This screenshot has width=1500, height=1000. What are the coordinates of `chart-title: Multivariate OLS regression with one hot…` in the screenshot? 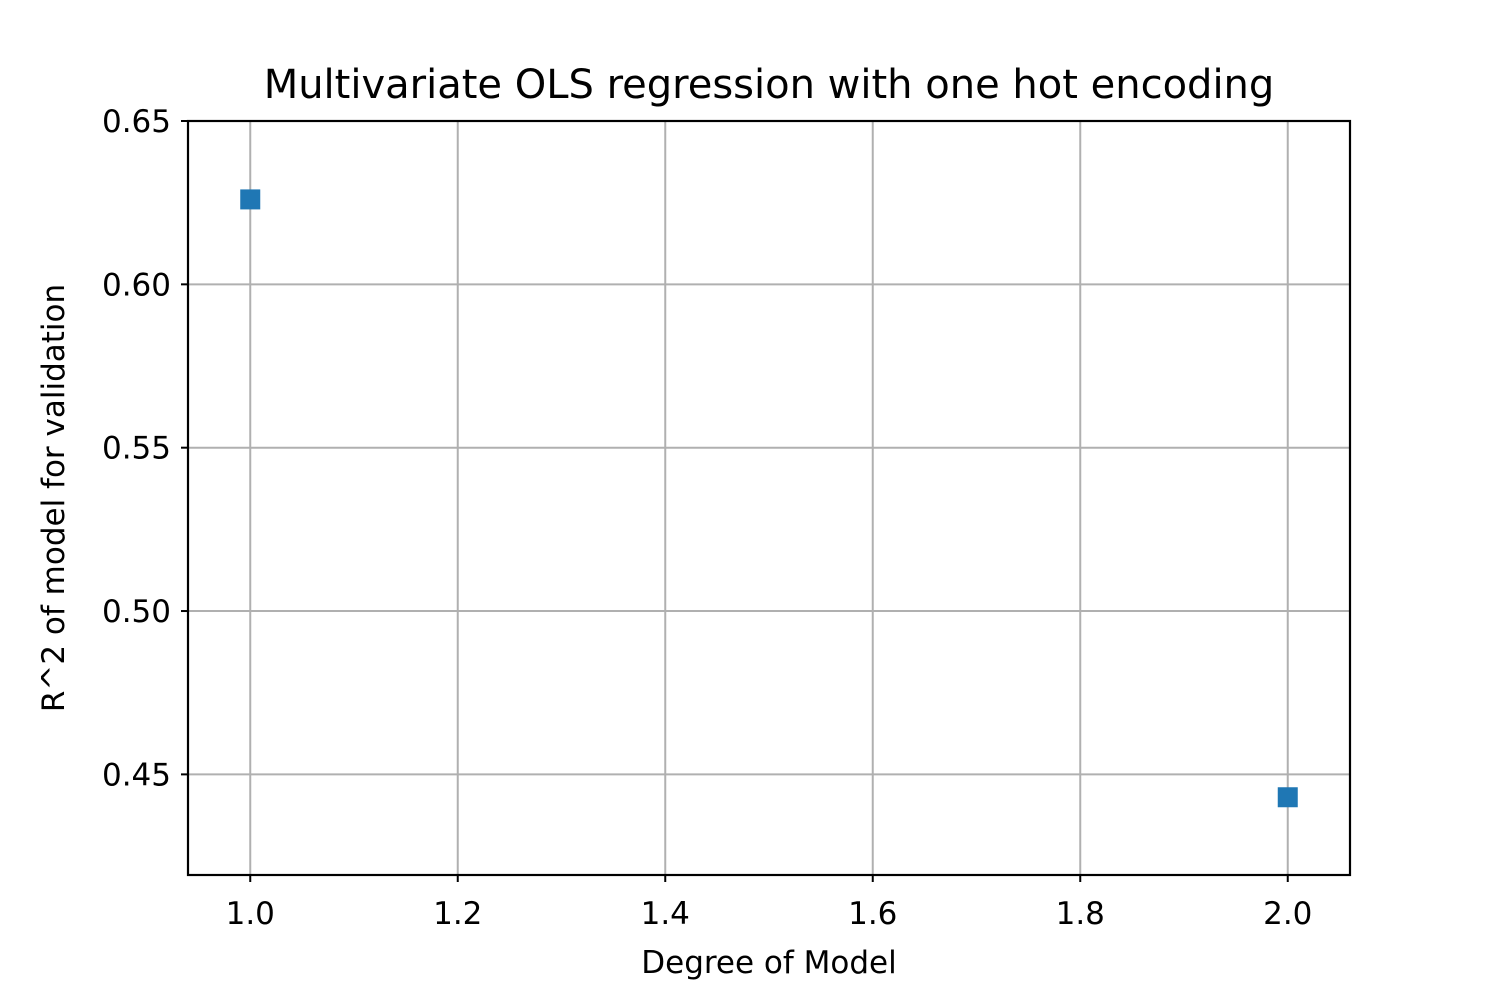 It's located at (769, 85).